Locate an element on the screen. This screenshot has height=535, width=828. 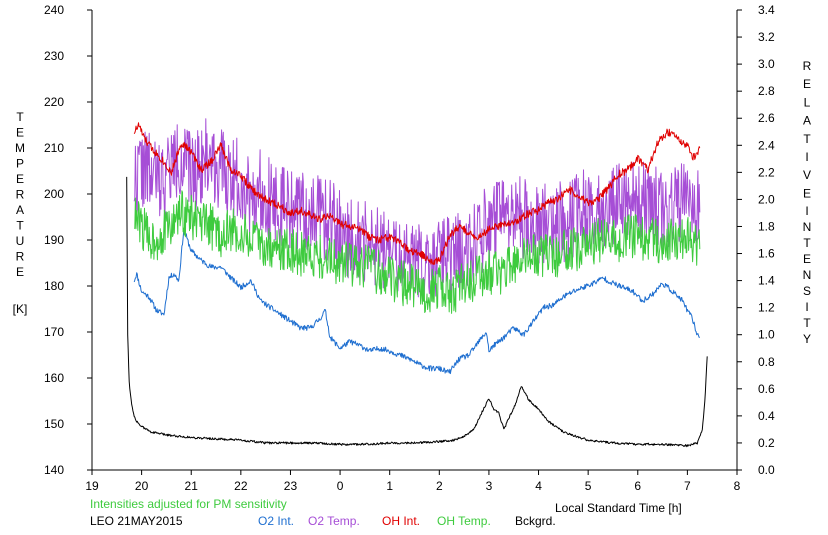
y-left-tick-label: 160 is located at coordinates (54, 378).